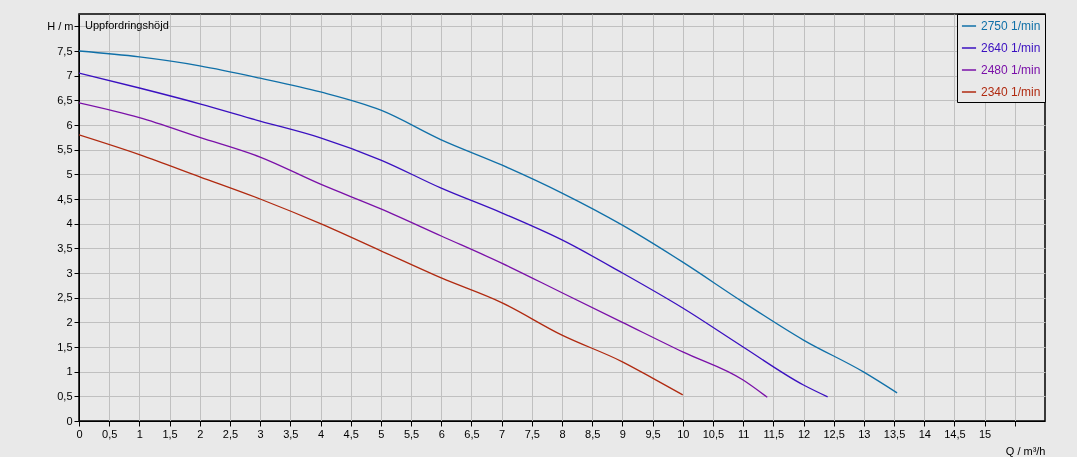  Describe the element at coordinates (502, 433) in the screenshot. I see `x-tick-label: 7` at that location.